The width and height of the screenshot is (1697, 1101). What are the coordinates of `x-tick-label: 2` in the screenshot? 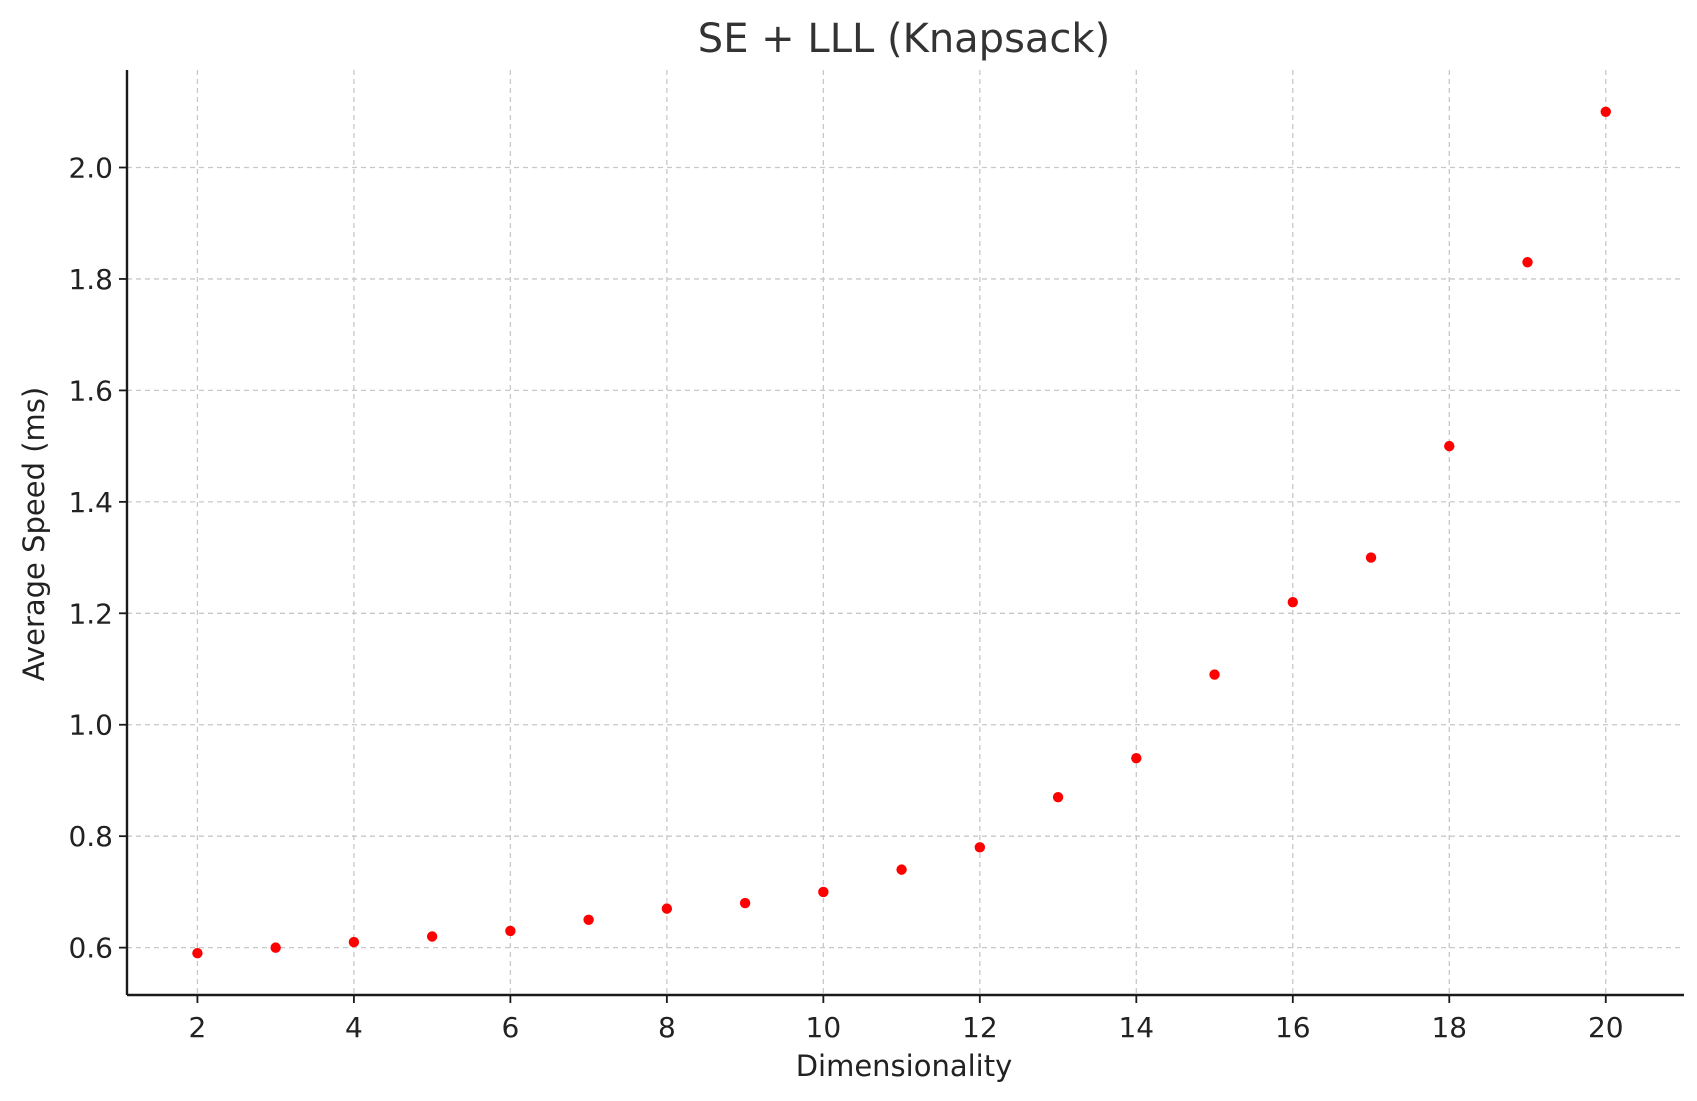 It's located at (198, 1027).